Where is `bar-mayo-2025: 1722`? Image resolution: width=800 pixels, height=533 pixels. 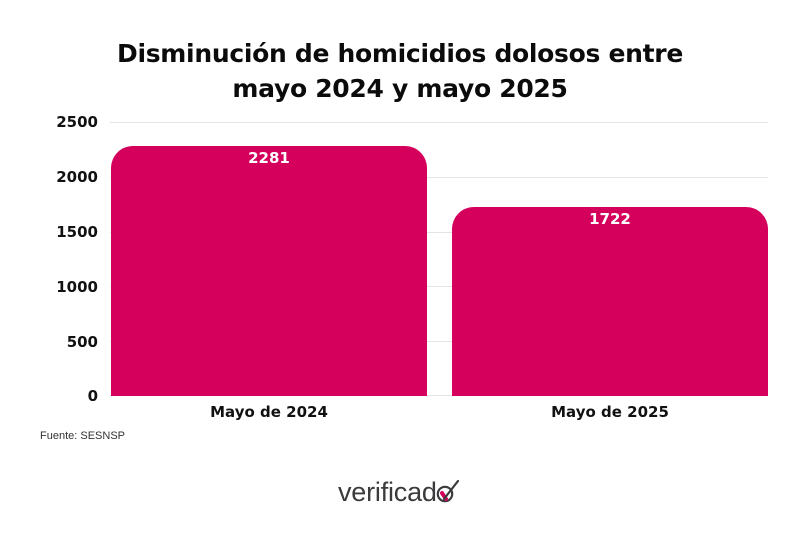 bar-mayo-2025: 1722 is located at coordinates (610, 301).